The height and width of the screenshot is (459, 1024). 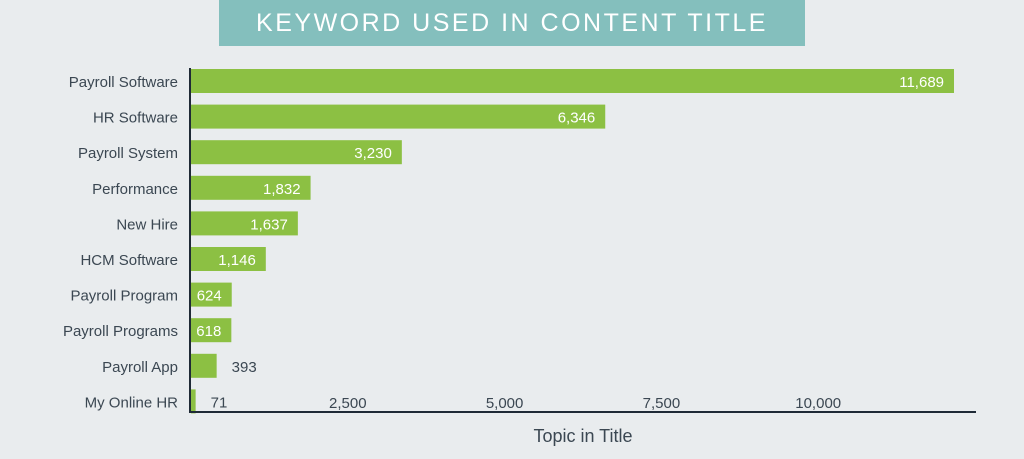 I want to click on category-label: Performance, so click(x=135, y=189).